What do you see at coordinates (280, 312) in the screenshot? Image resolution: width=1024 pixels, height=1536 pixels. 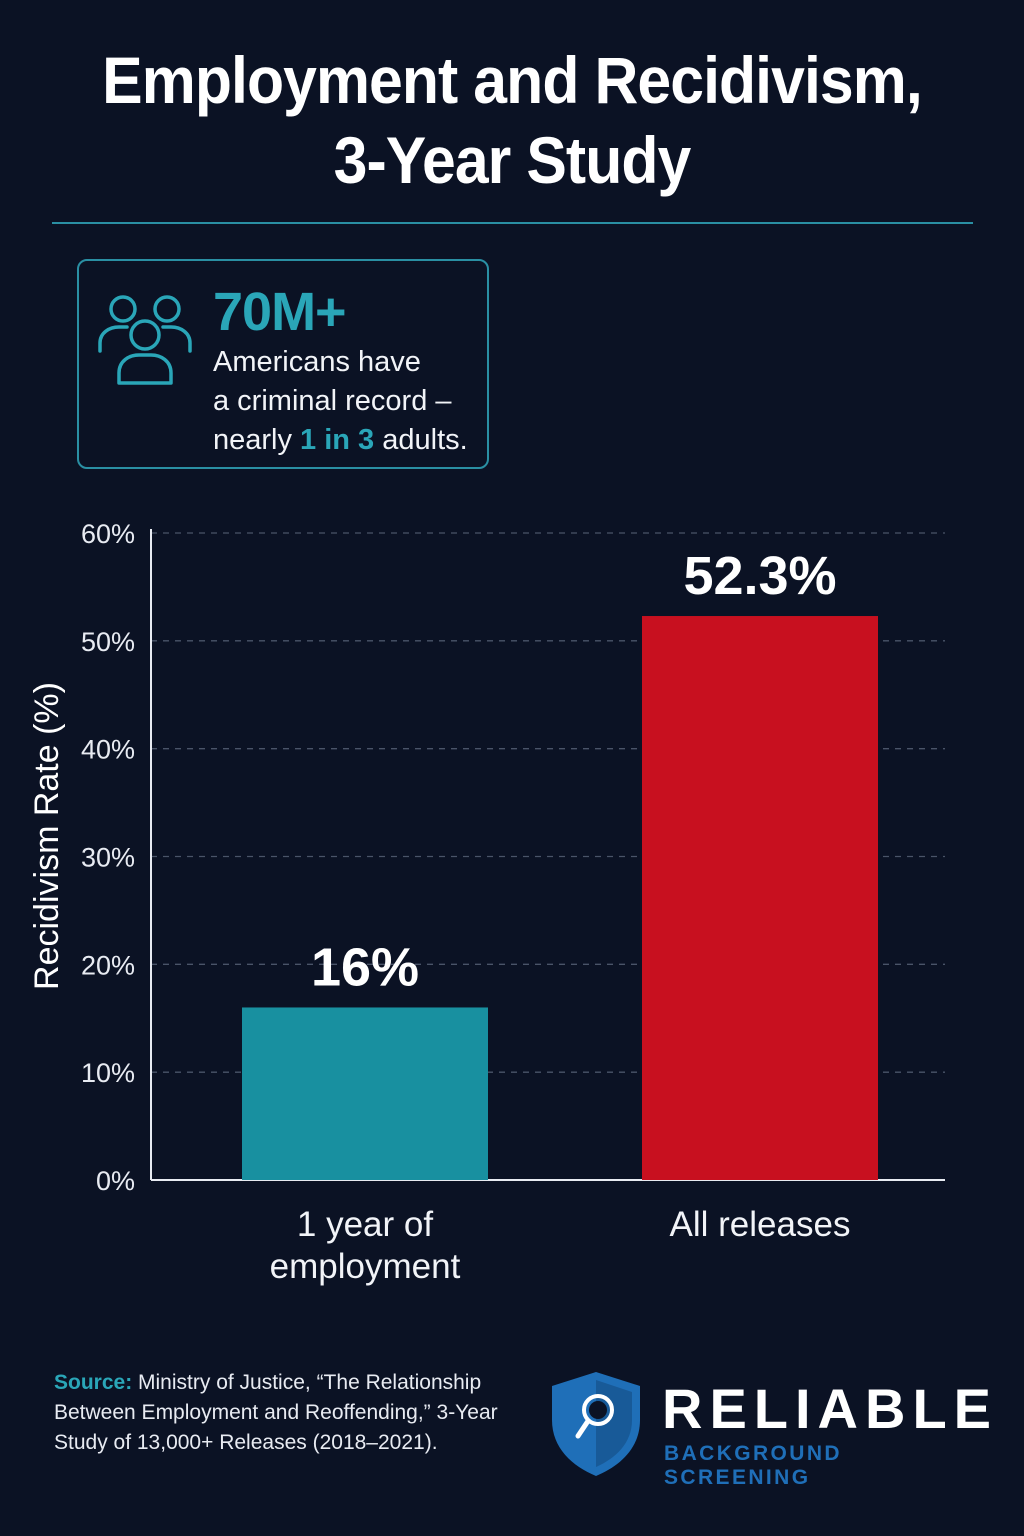 I see `stat-value: 70M+` at bounding box center [280, 312].